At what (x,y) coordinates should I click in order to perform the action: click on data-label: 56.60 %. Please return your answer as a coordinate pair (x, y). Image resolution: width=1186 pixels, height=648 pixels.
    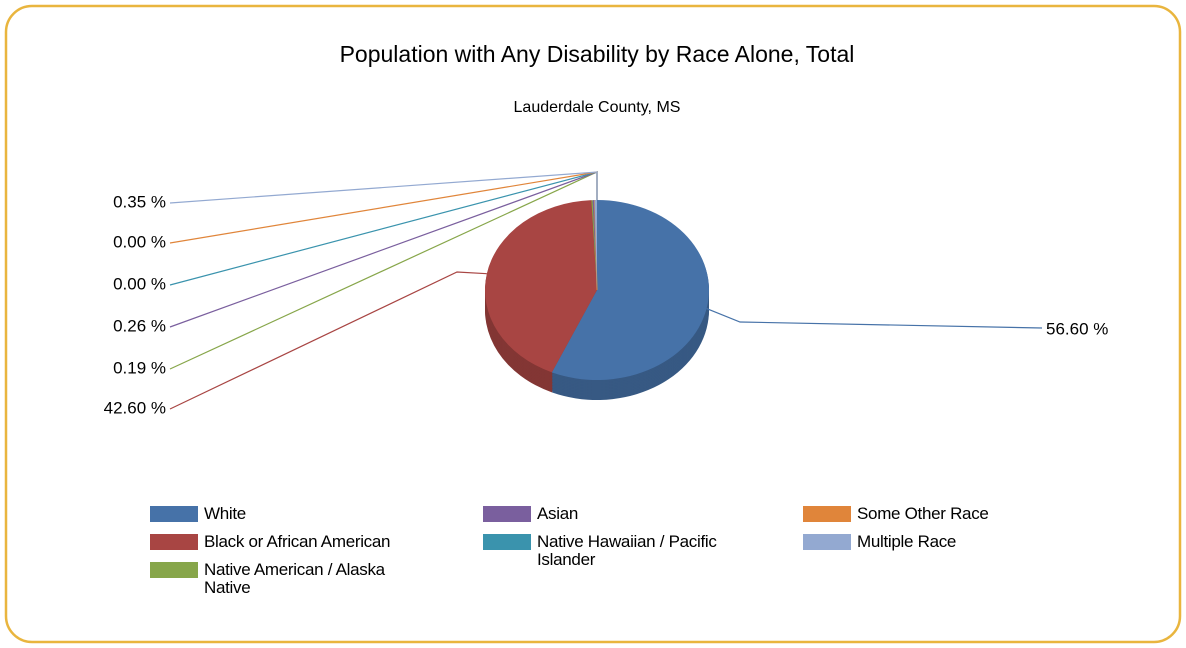
    Looking at the image, I should click on (1077, 328).